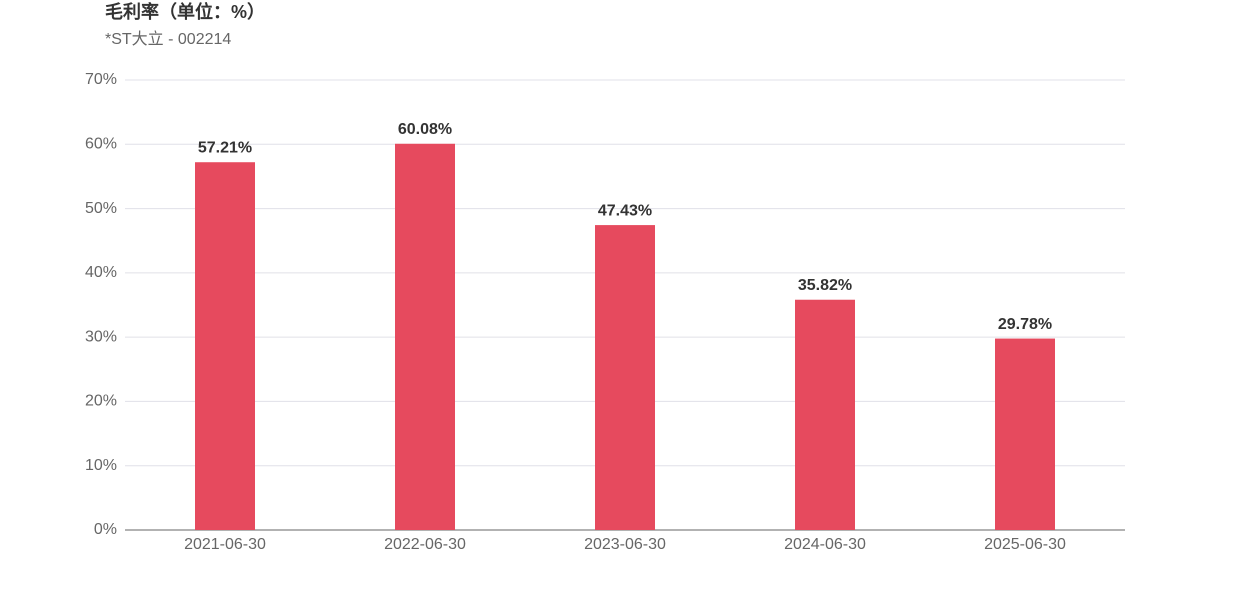 This screenshot has width=1250, height=600. What do you see at coordinates (101, 208) in the screenshot?
I see `y-tick-label: 50%` at bounding box center [101, 208].